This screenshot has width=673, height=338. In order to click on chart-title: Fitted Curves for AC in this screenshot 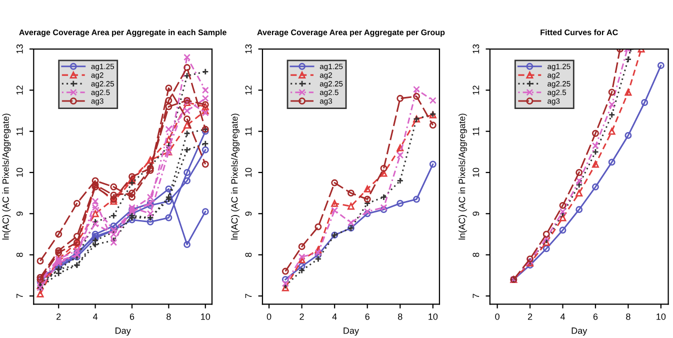, I will do `click(579, 32)`.